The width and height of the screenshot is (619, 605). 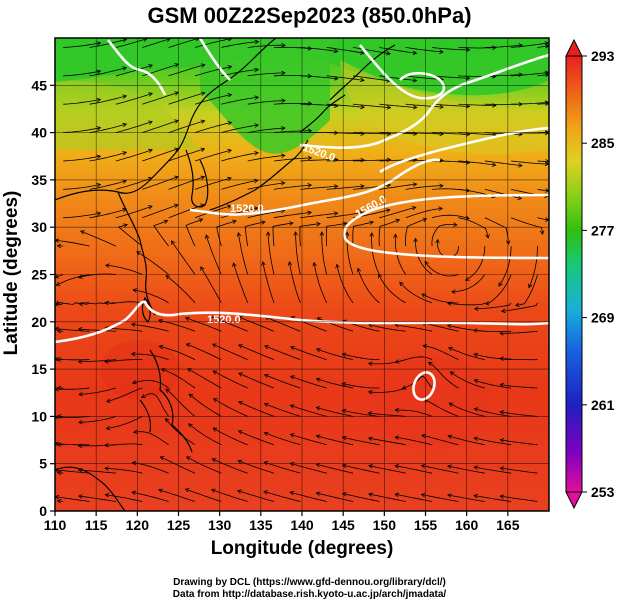 What do you see at coordinates (603, 230) in the screenshot?
I see `colorbar-tick-label: 277` at bounding box center [603, 230].